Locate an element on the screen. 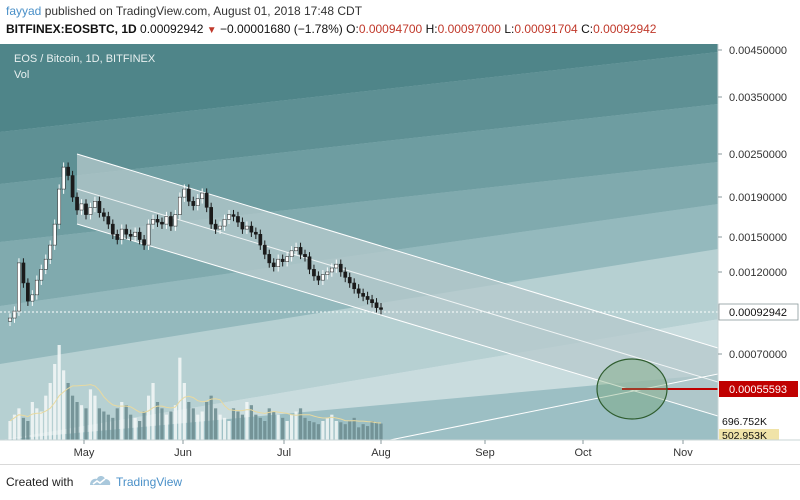 This screenshot has height=500, width=800. price-tick-label: 0.00120000 is located at coordinates (758, 273).